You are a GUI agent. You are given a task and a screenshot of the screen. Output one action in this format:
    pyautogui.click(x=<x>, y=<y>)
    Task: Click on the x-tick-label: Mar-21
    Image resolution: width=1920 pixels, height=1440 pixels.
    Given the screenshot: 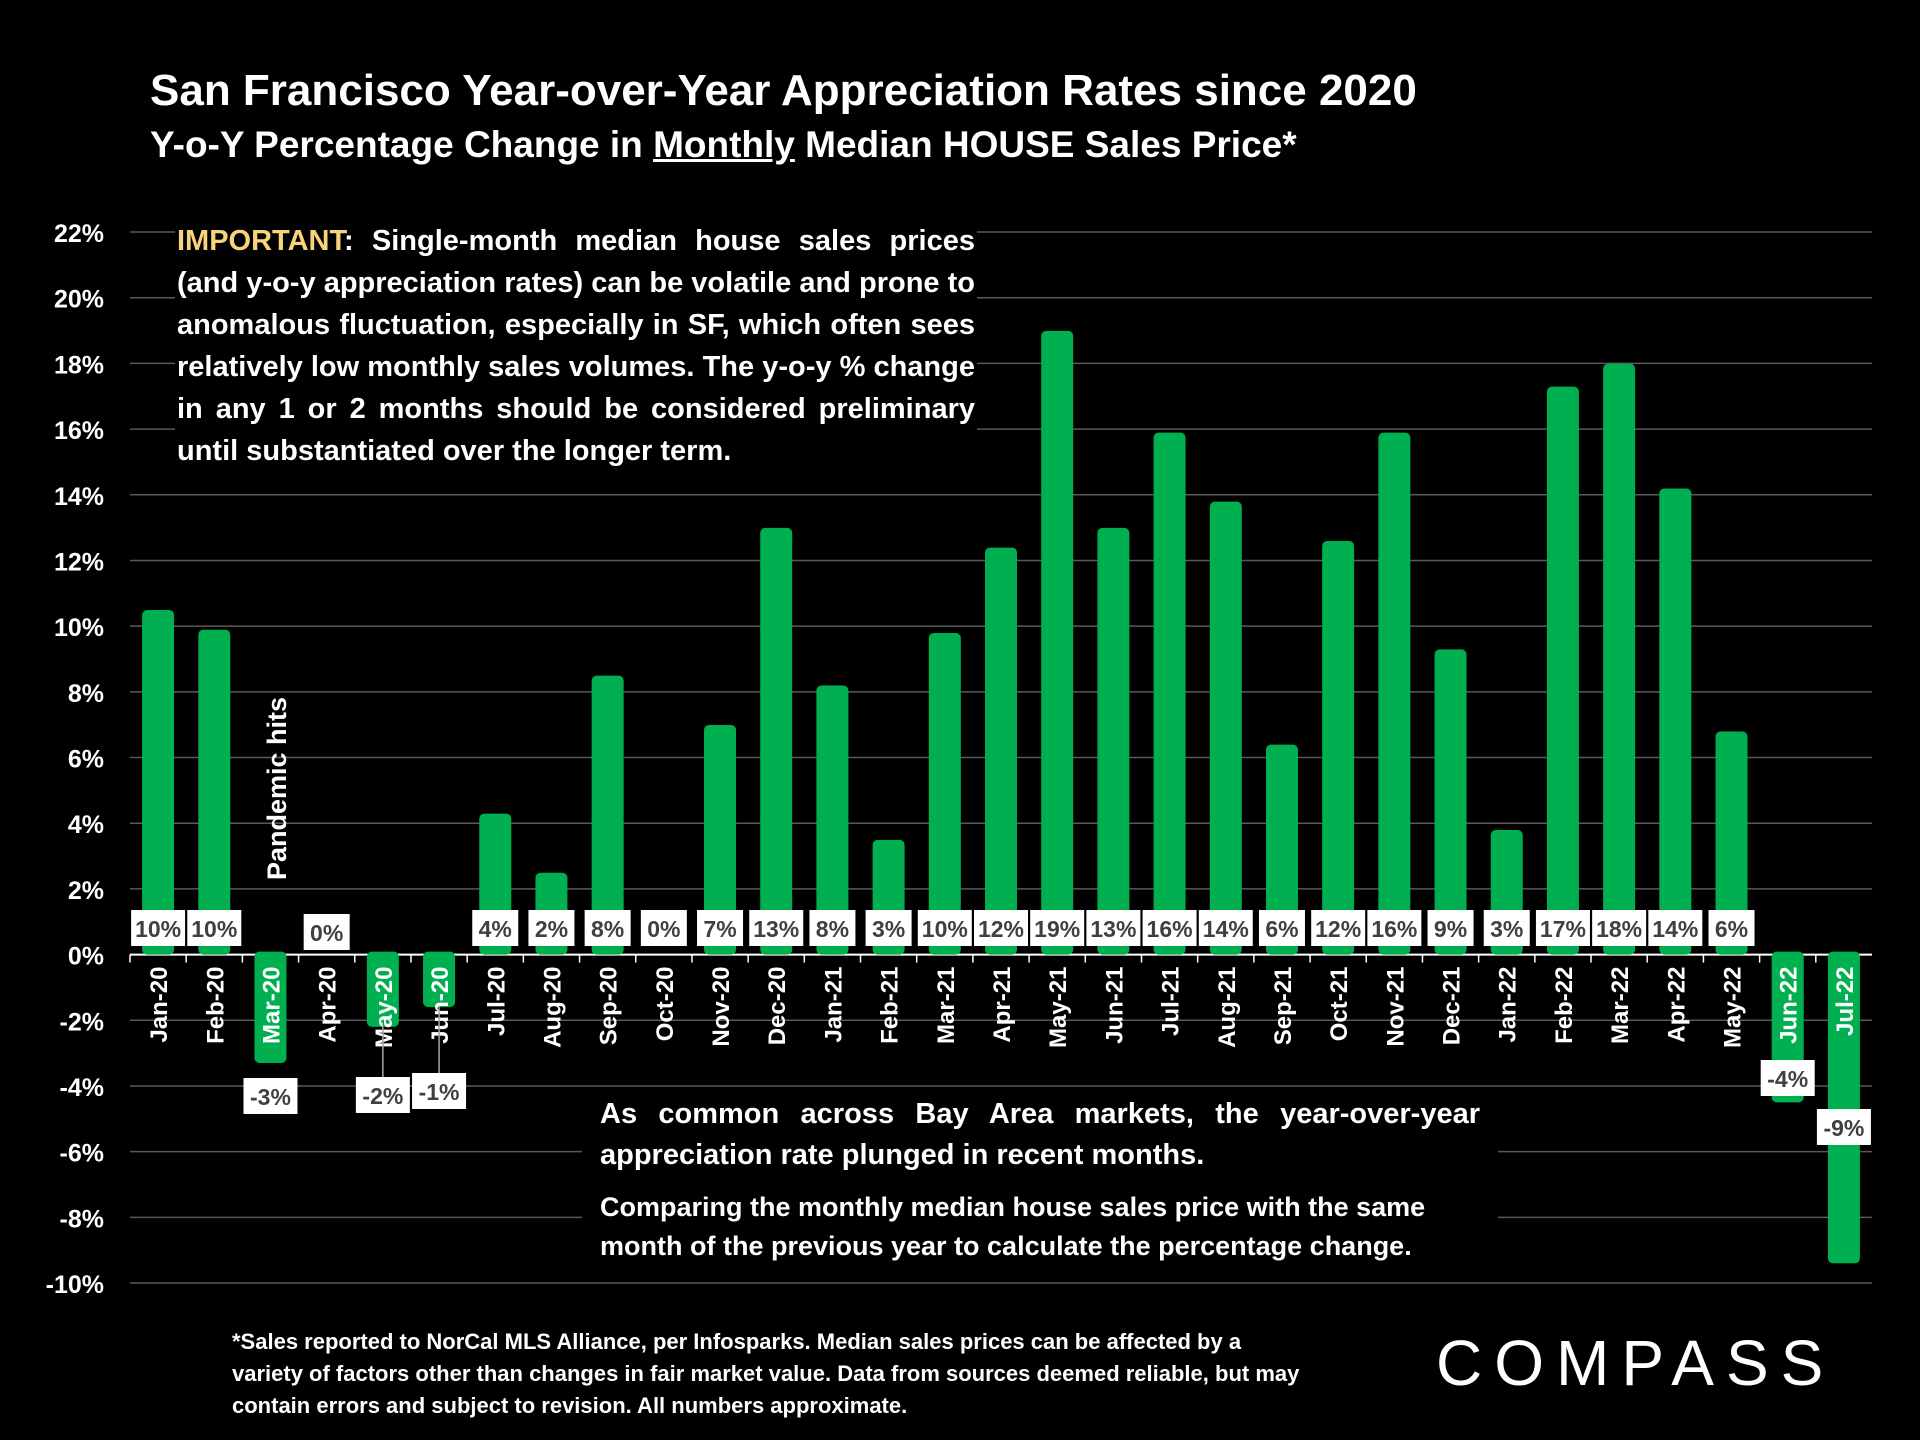 What is the action you would take?
    pyautogui.click(x=946, y=1005)
    